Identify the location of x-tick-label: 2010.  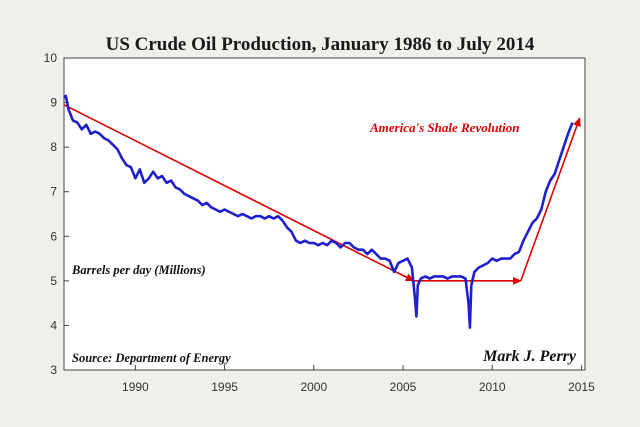
(492, 387).